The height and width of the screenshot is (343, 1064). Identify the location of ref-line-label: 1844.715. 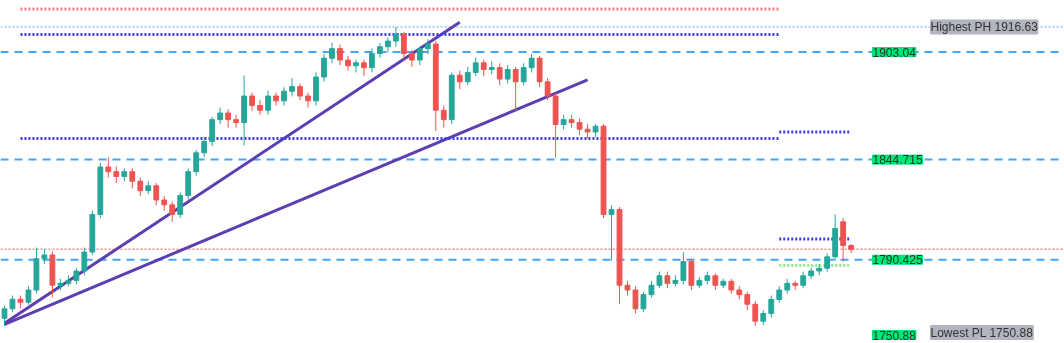
(897, 160).